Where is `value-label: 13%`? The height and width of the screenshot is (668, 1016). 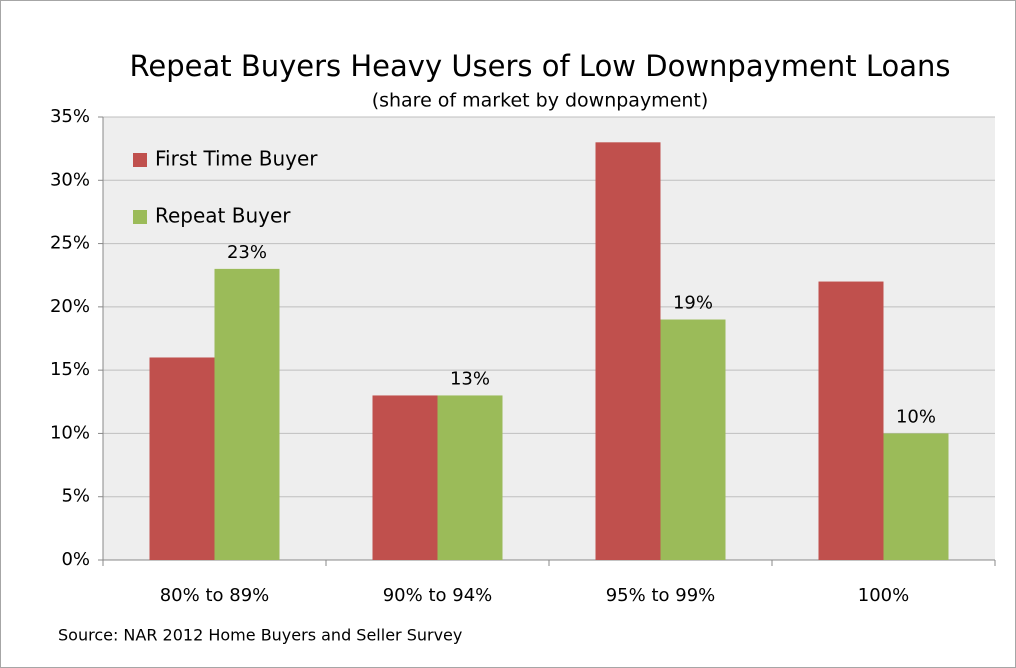 value-label: 13% is located at coordinates (470, 378).